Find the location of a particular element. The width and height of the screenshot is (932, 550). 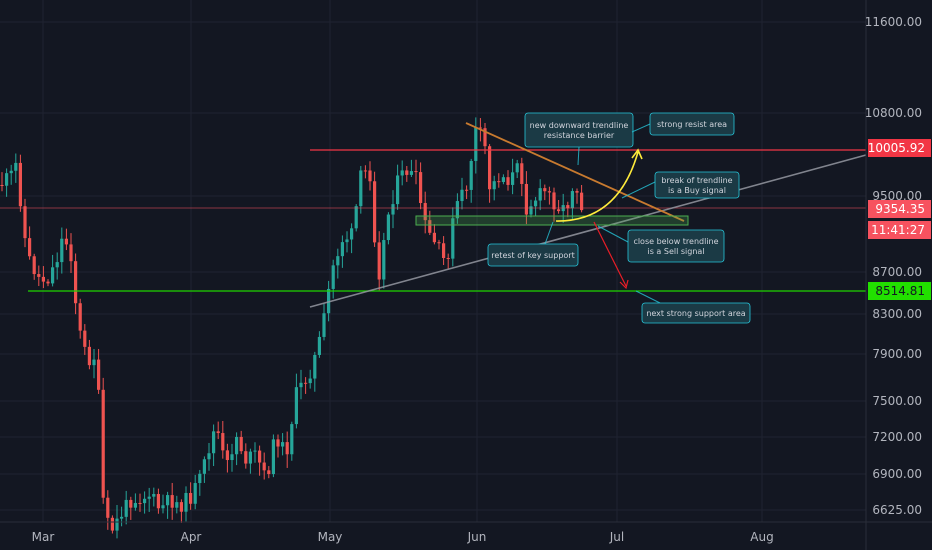

time-axis: Mar Apr May Jun Jul Aug is located at coordinates (466, 532).